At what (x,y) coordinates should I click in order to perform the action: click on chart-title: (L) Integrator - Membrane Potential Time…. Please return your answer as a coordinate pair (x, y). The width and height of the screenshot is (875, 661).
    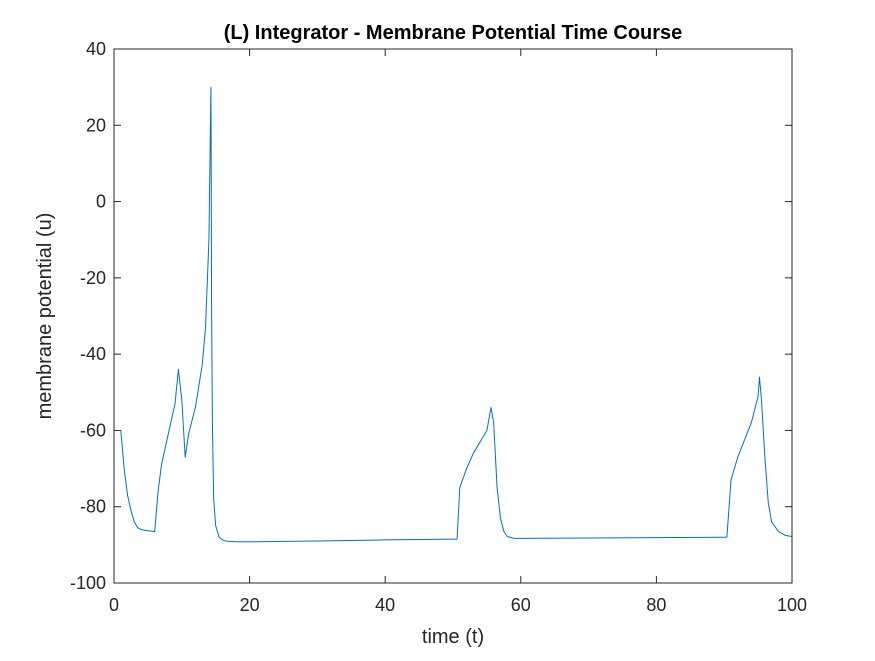
    Looking at the image, I should click on (453, 33).